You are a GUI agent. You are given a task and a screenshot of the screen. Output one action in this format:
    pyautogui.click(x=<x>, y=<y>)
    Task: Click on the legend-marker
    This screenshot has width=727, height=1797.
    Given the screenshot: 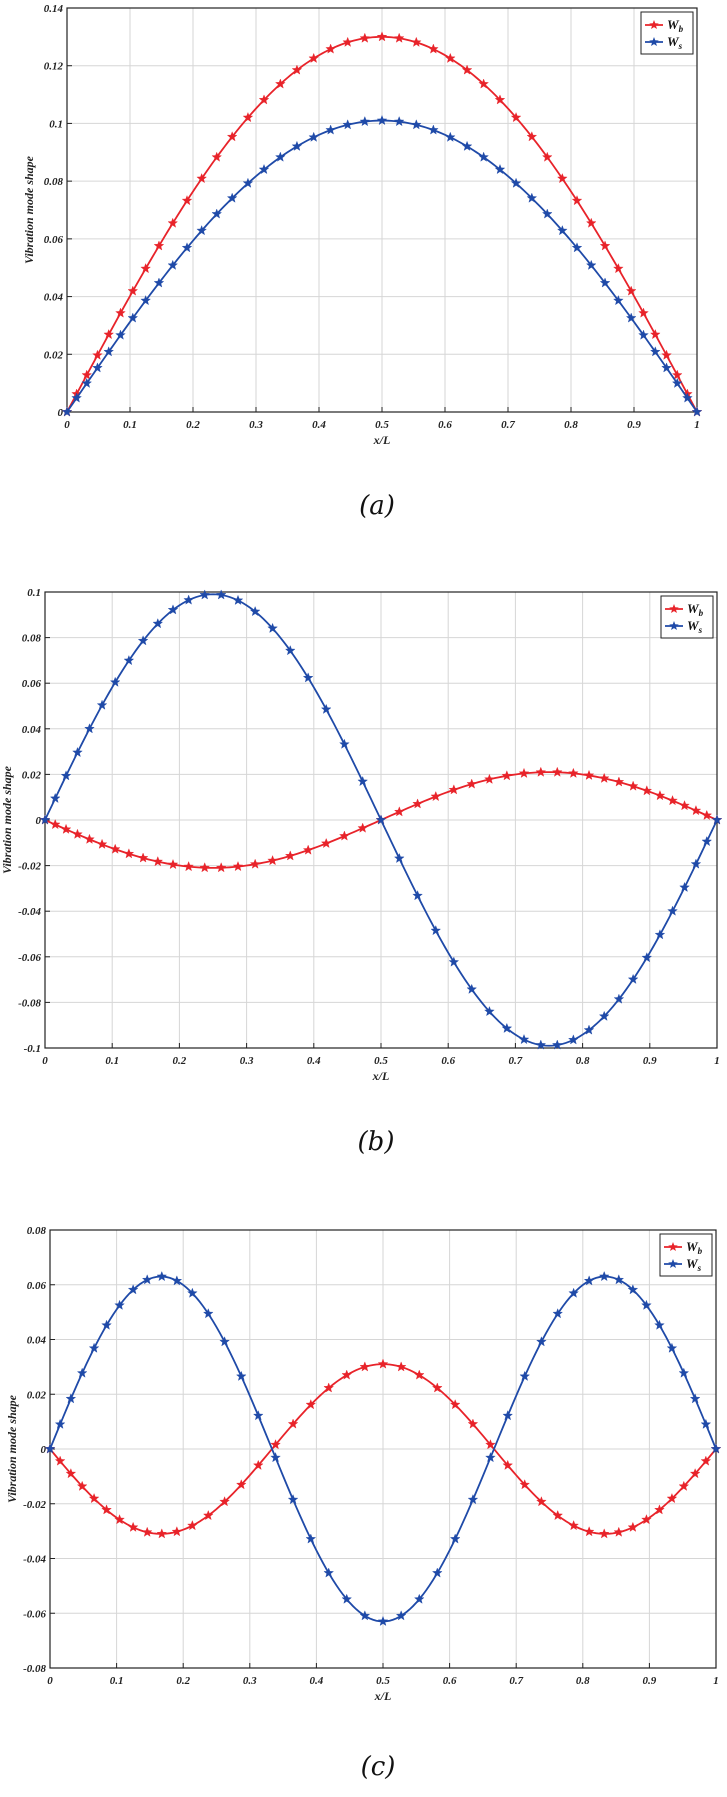 What is the action you would take?
    pyautogui.click(x=654, y=25)
    